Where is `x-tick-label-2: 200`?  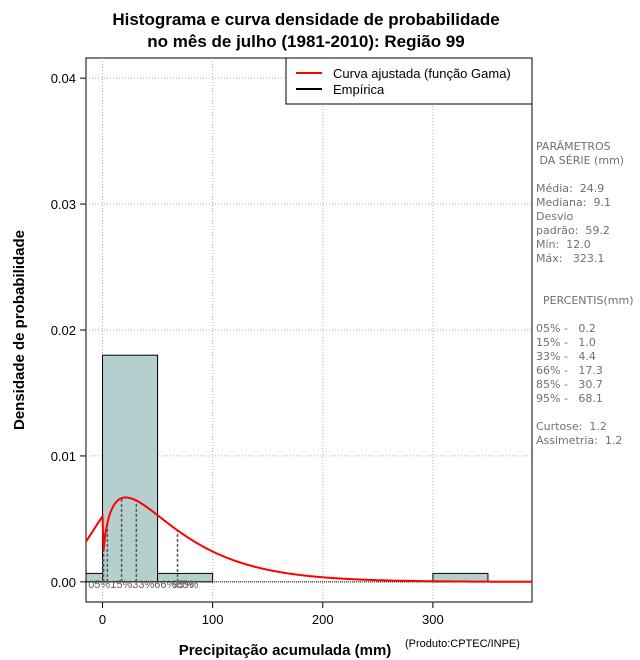
x-tick-label-2: 200 is located at coordinates (323, 619).